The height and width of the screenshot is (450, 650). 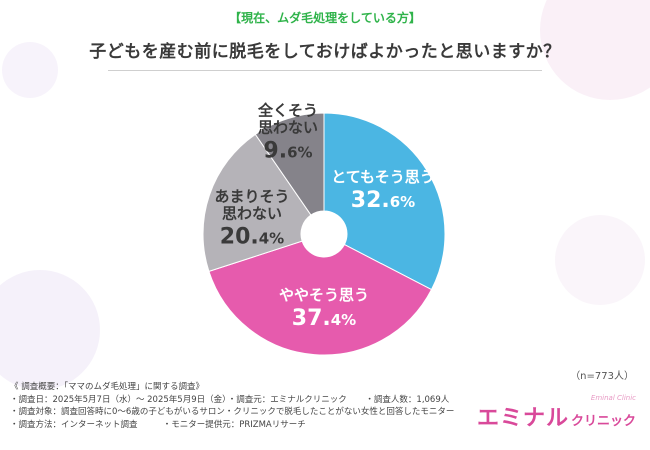 I want to click on survey-provider: ・モニター提供元：PRIZMAリサーチ, so click(x=234, y=424).